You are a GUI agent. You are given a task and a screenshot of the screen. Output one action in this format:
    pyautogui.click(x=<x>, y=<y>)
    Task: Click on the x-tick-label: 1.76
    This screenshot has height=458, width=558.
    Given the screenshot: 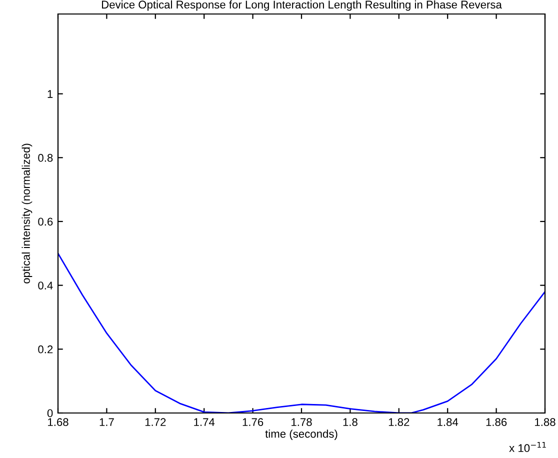 What is the action you would take?
    pyautogui.click(x=253, y=422)
    